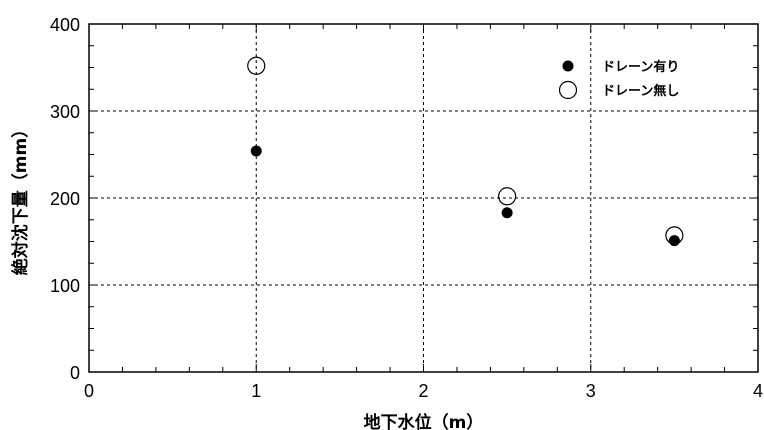  What do you see at coordinates (65, 199) in the screenshot?
I see `y-tick-label: 200` at bounding box center [65, 199].